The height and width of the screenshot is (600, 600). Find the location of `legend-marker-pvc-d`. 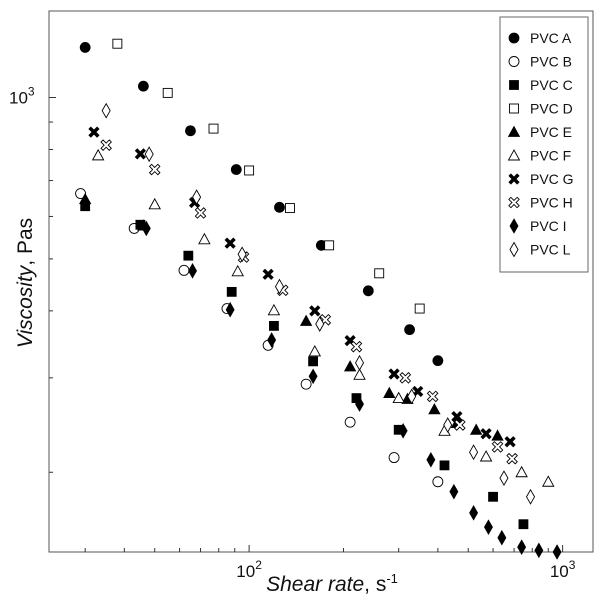

legend-marker-pvc-d is located at coordinates (514, 108).